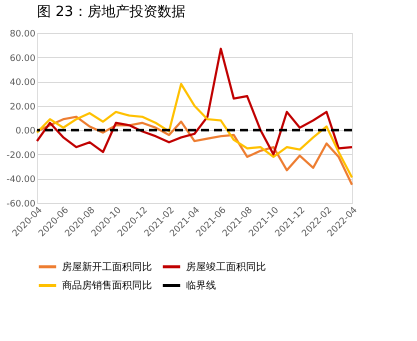 The width and height of the screenshot is (417, 341). What do you see at coordinates (25, 131) in the screenshot?
I see `y-tick-label: 0.00` at bounding box center [25, 131].